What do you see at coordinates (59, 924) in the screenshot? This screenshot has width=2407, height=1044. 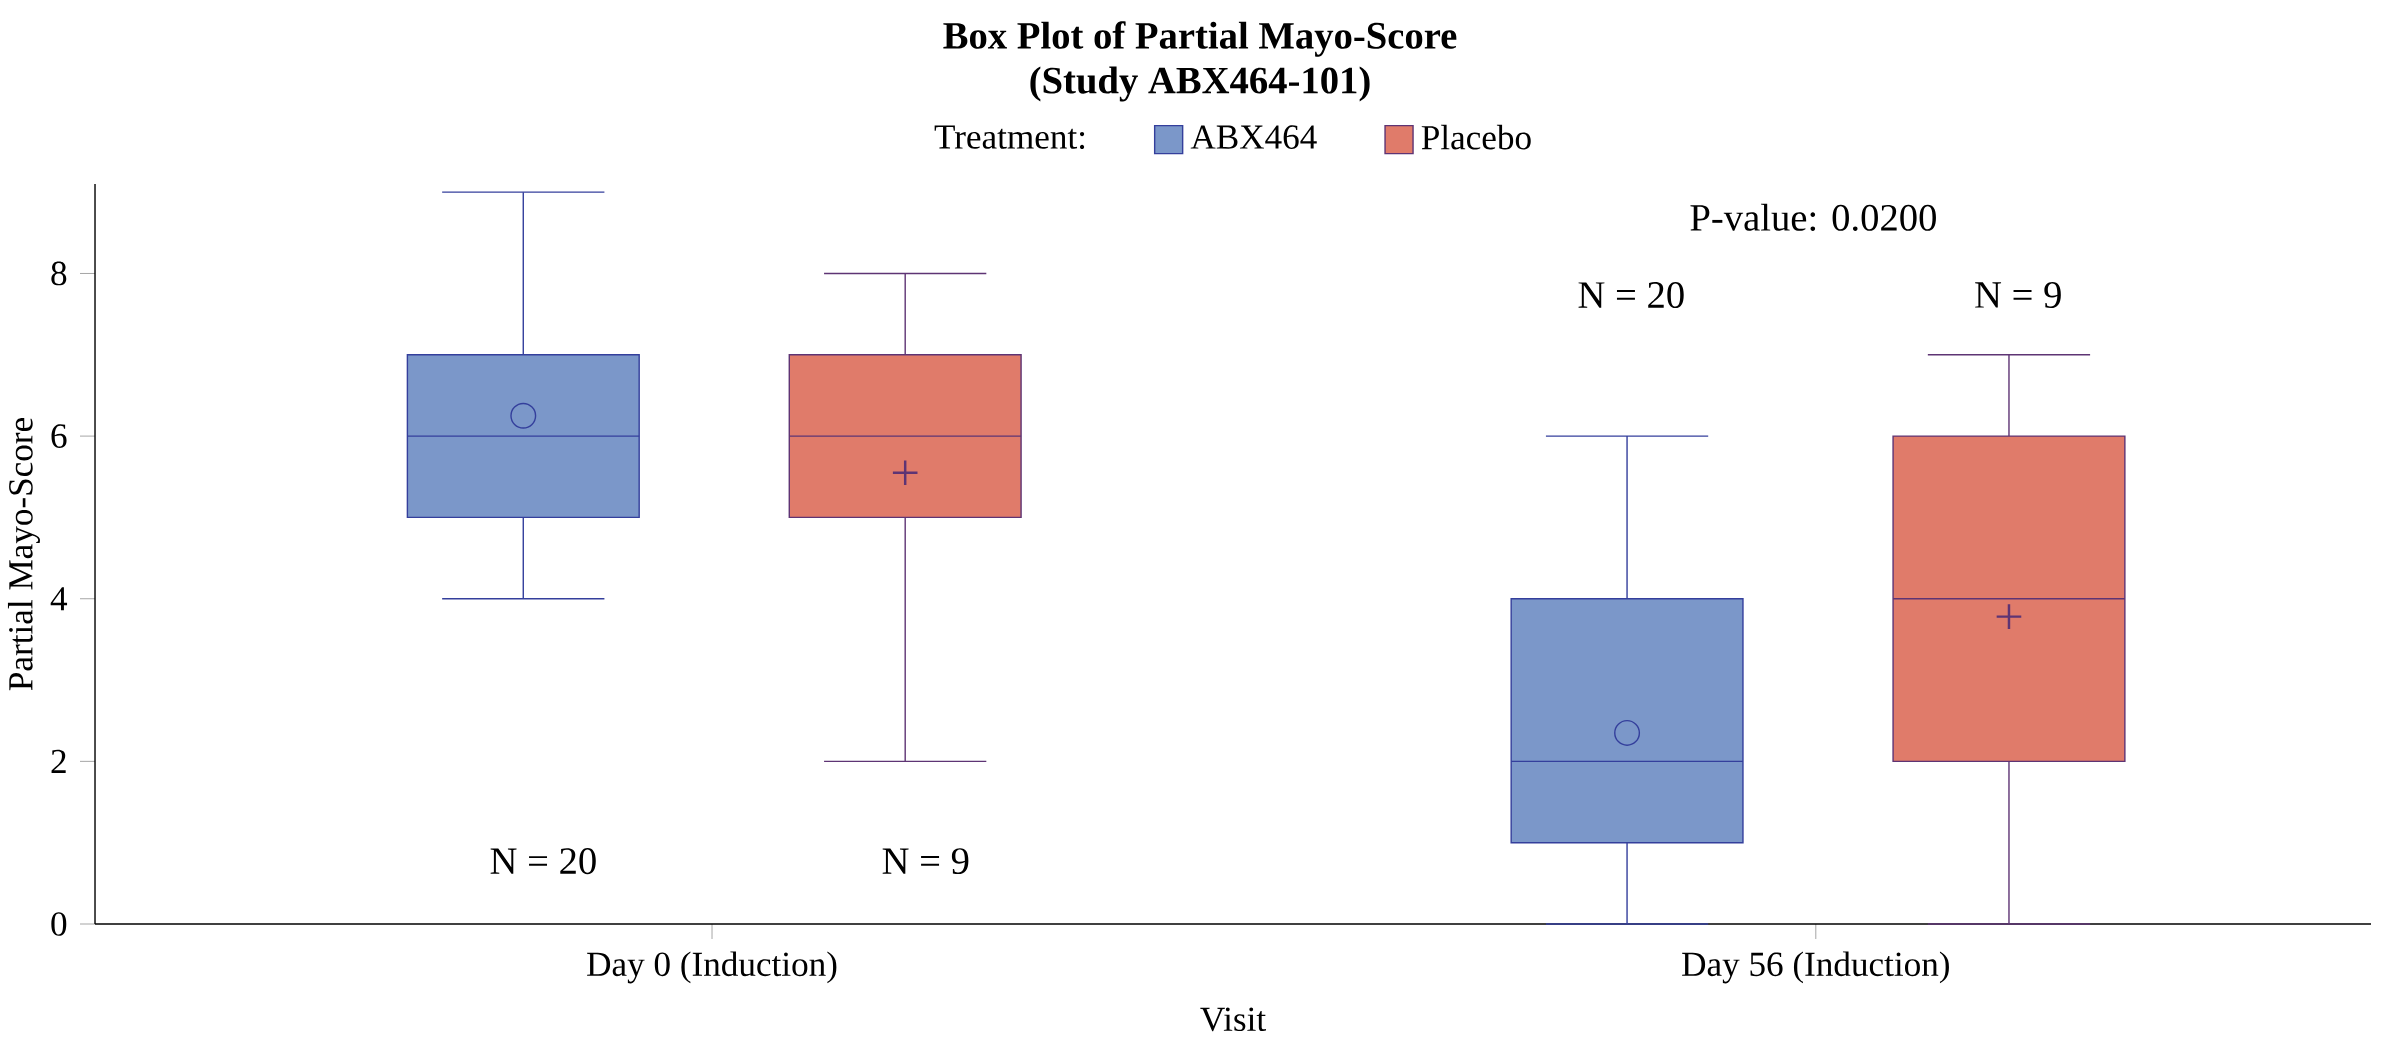 I see `y-tick-label: 0` at bounding box center [59, 924].